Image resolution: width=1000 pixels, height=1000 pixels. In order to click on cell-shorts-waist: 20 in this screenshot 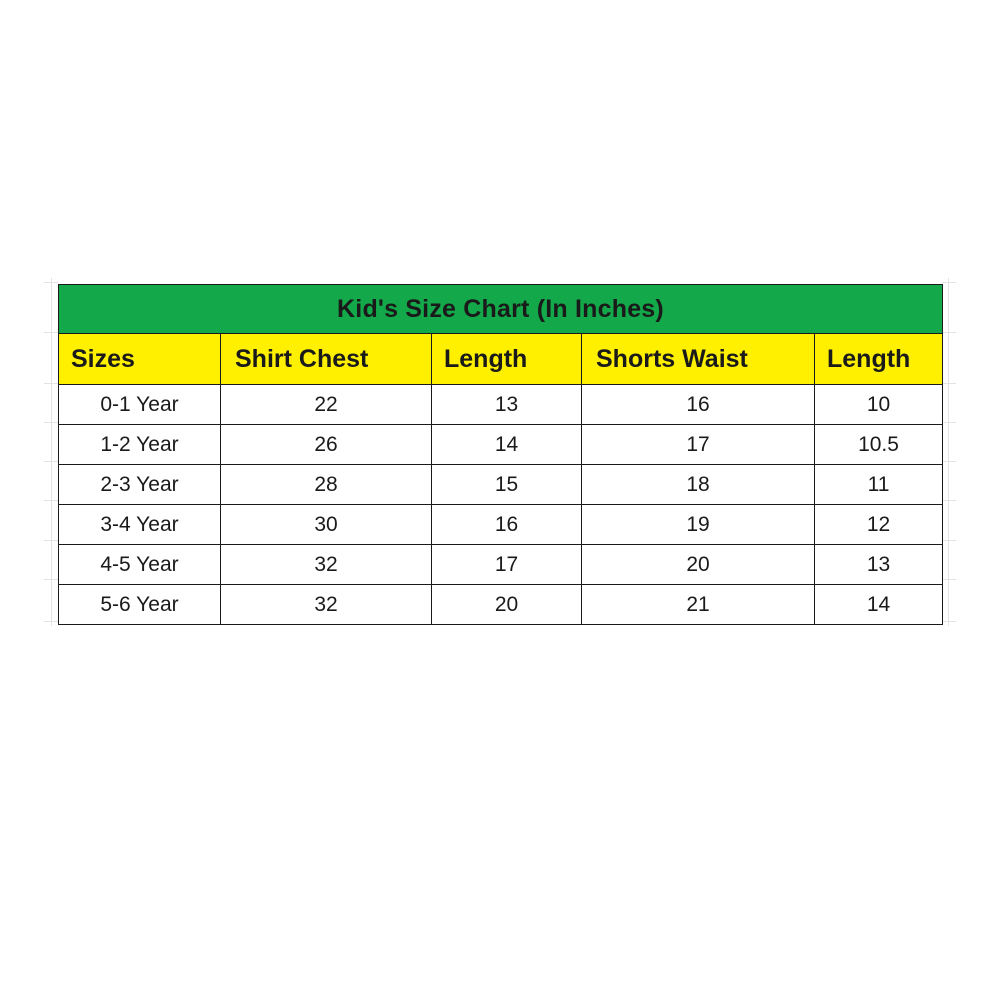, I will do `click(698, 564)`.